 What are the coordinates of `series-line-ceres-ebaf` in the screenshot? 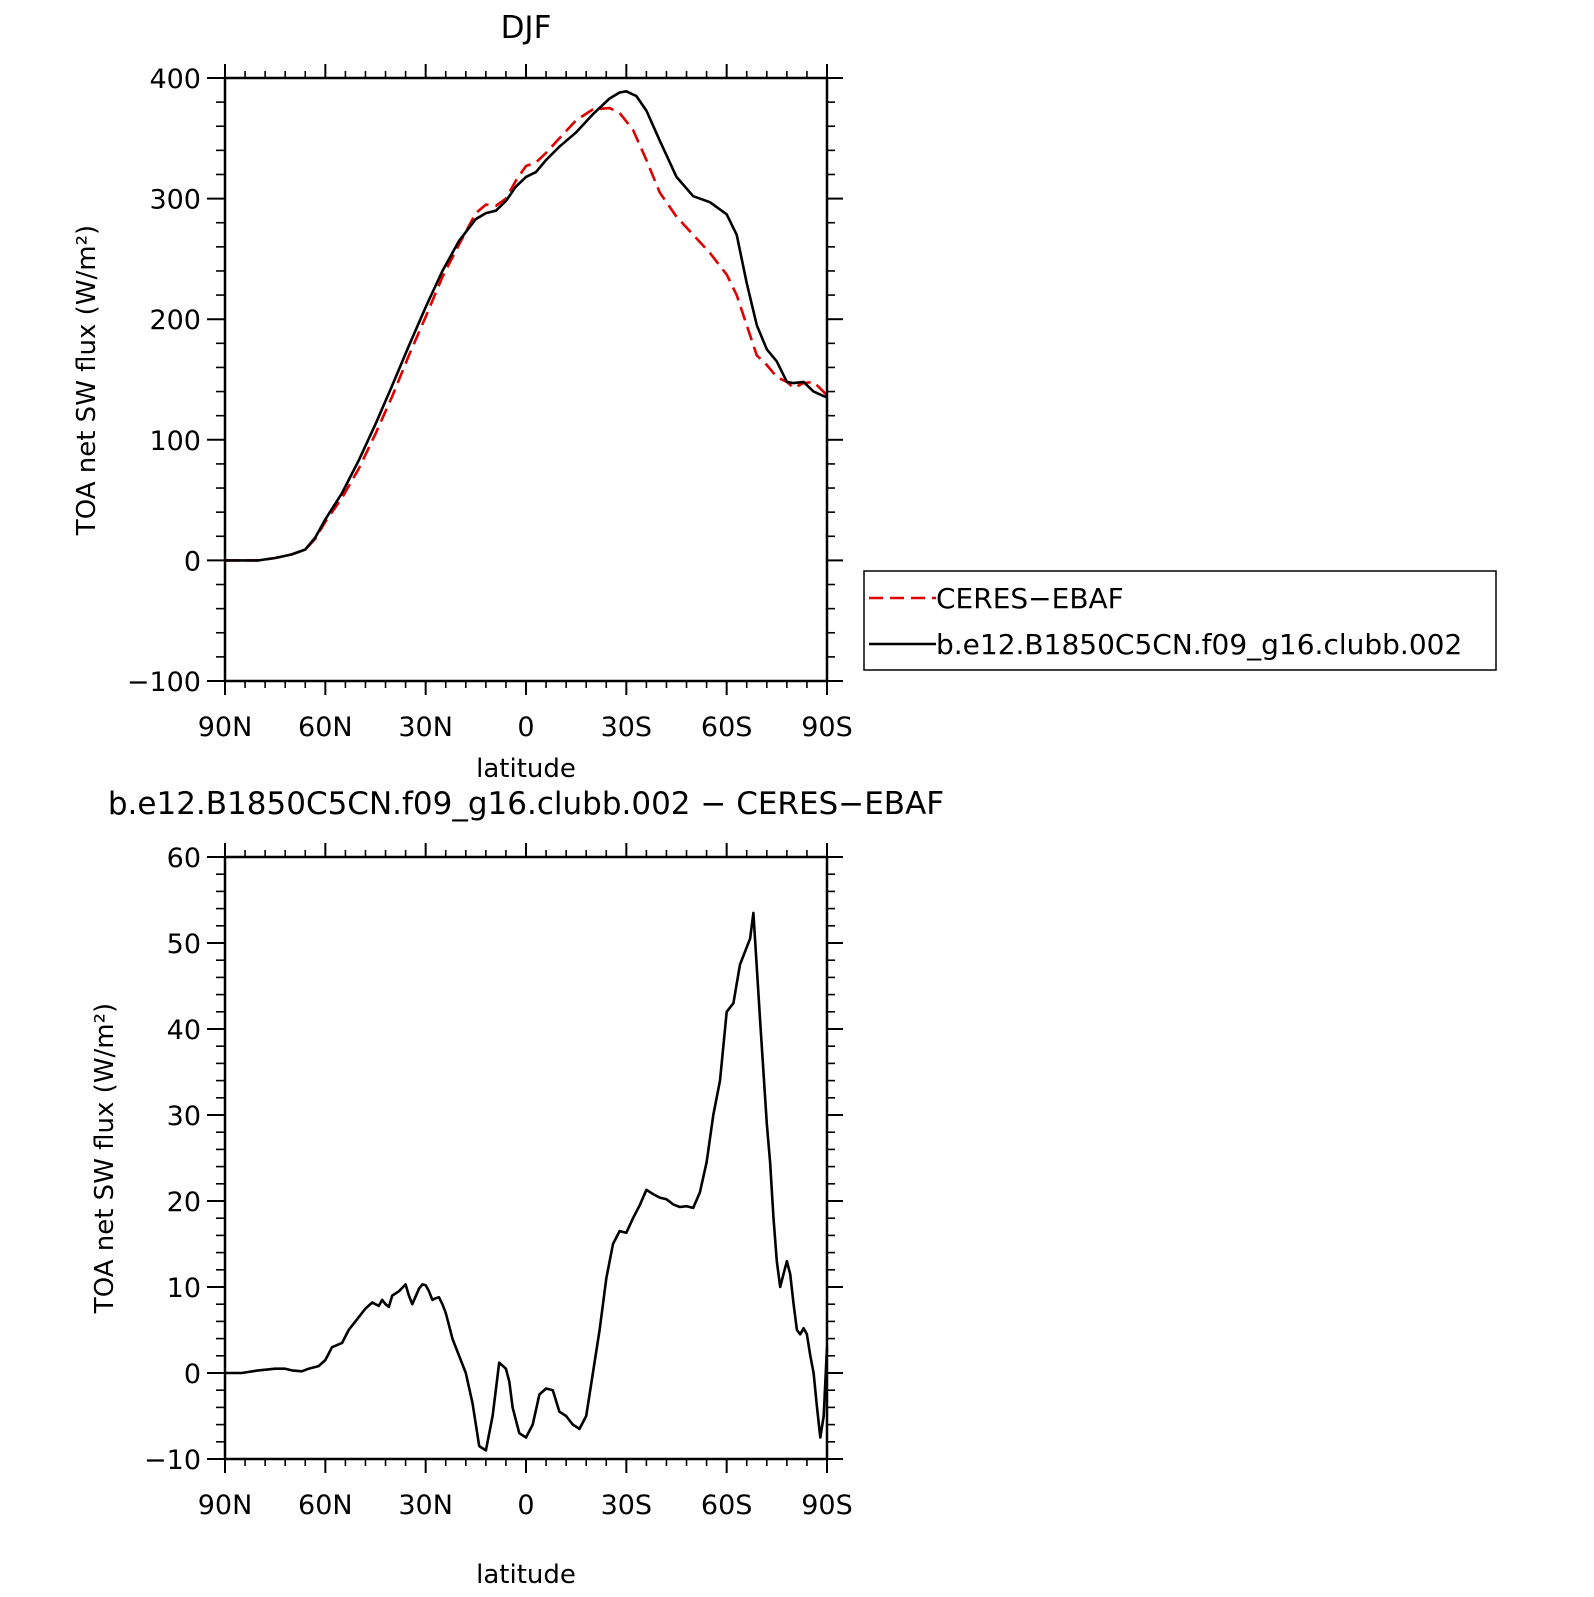 It's located at (526, 334).